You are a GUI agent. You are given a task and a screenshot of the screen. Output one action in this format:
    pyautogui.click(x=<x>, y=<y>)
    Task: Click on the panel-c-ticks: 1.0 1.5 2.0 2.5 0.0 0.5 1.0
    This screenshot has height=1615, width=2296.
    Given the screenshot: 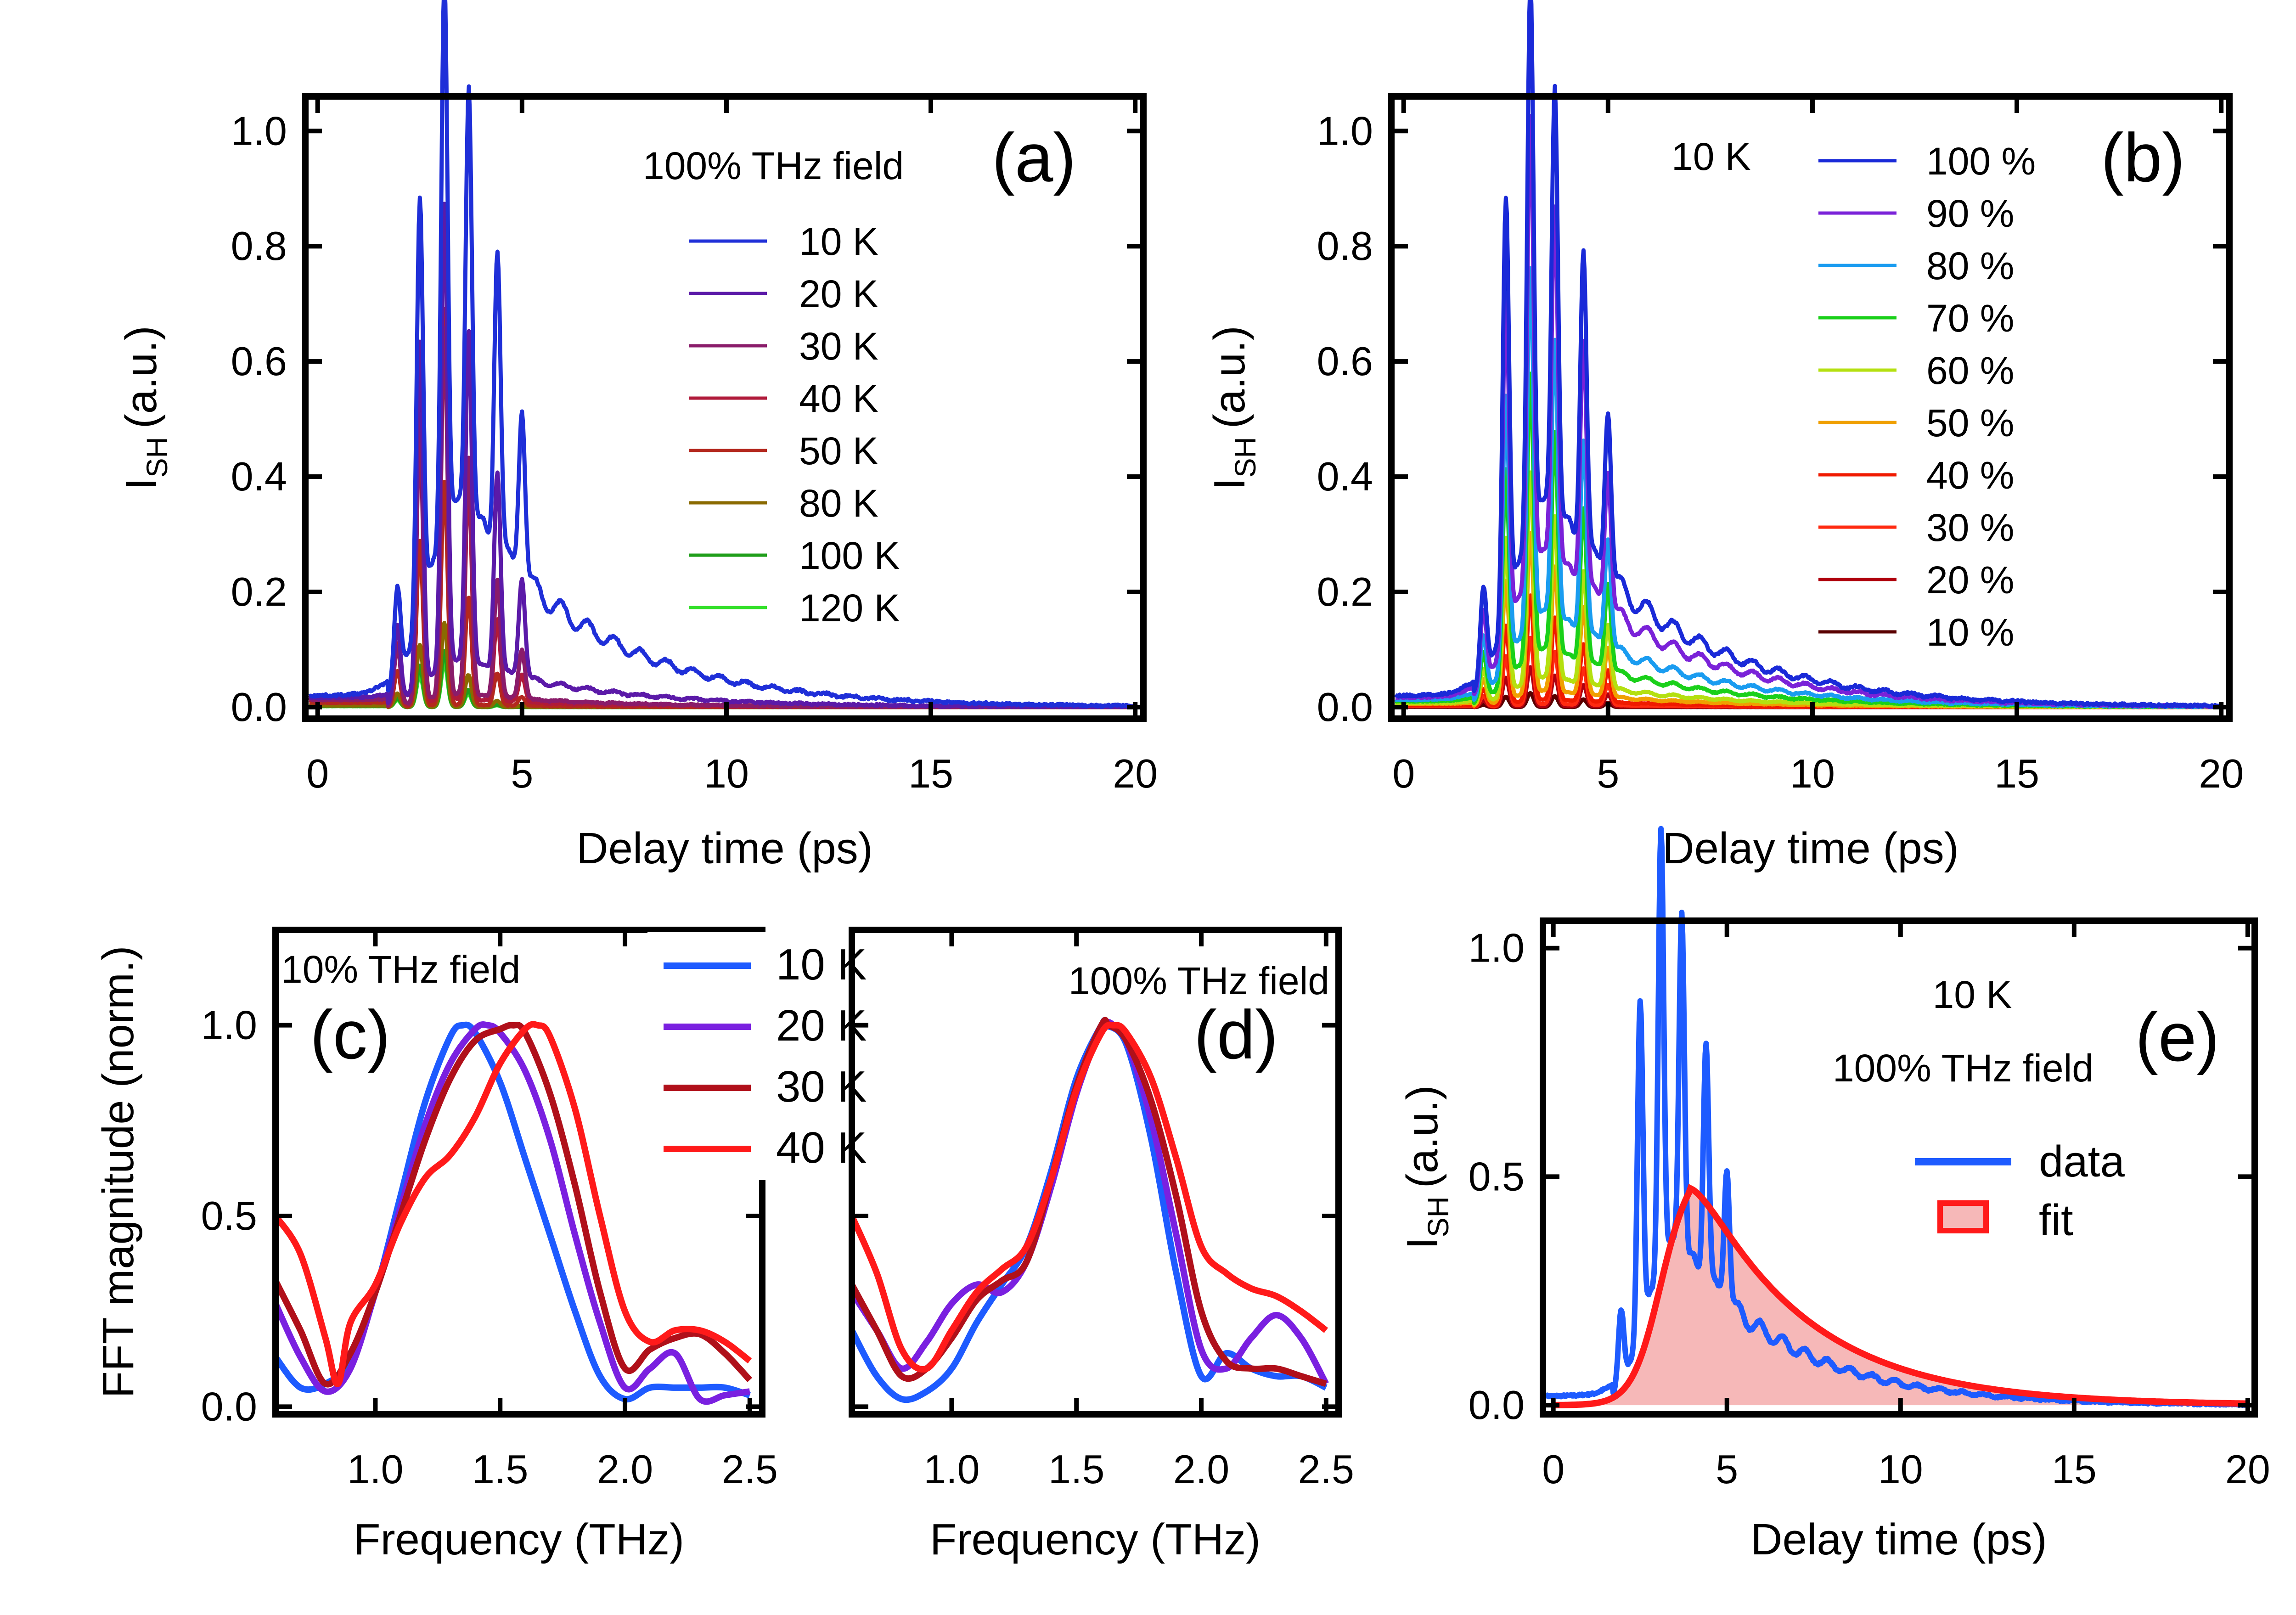 What is the action you would take?
    pyautogui.click(x=490, y=1211)
    